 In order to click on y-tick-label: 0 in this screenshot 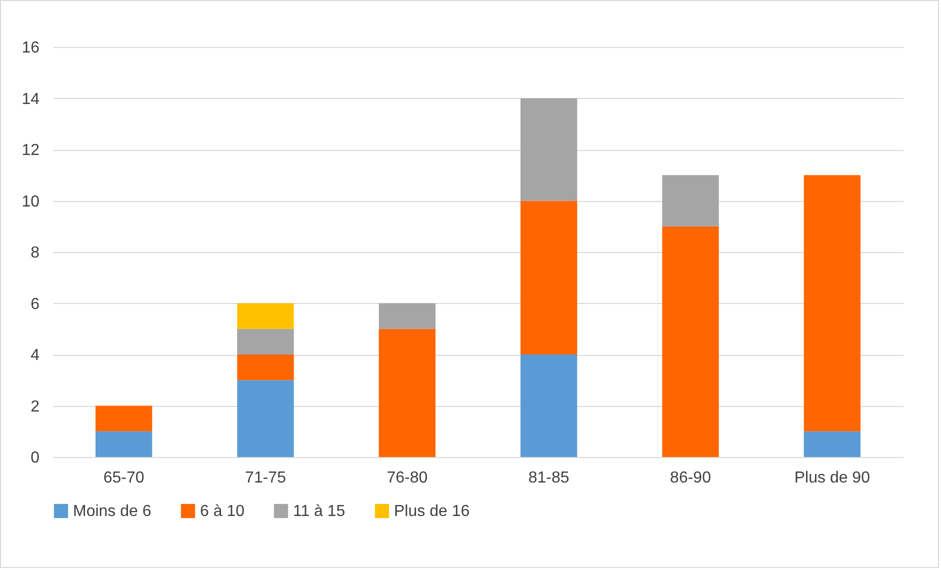, I will do `click(35, 458)`.